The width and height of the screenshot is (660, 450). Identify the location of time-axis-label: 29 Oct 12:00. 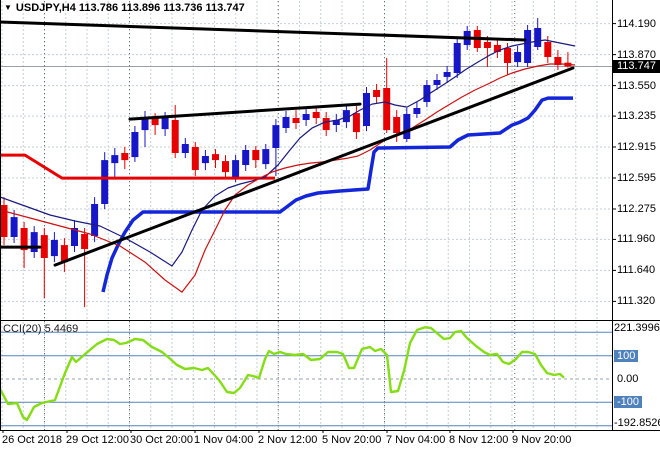
(97, 440).